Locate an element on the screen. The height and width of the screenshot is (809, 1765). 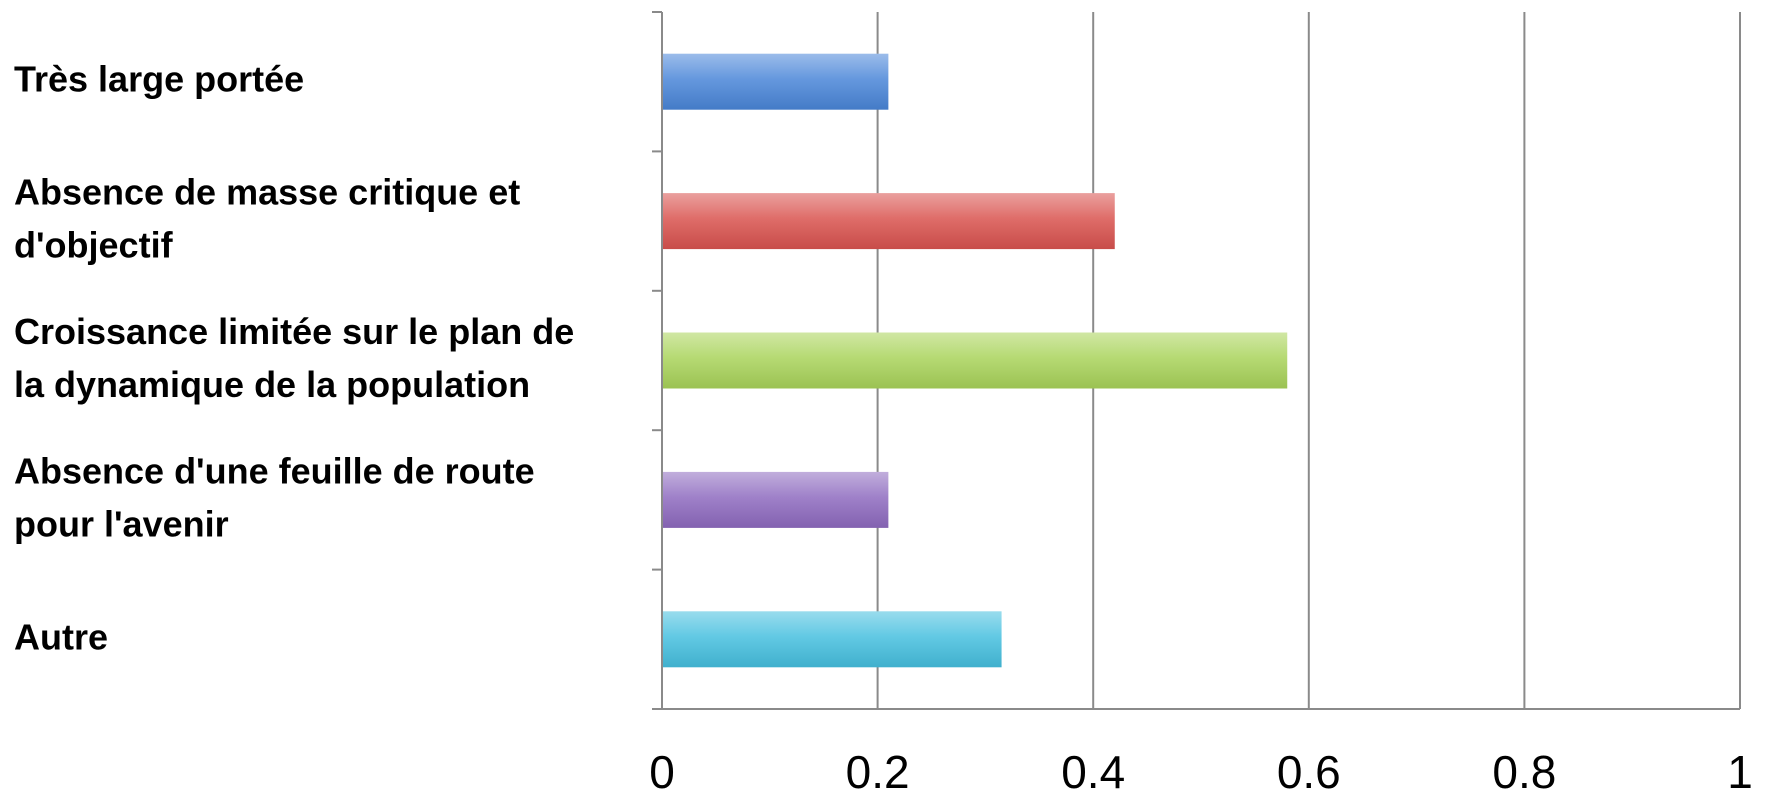
category-label-line: d'objectif is located at coordinates (94, 244).